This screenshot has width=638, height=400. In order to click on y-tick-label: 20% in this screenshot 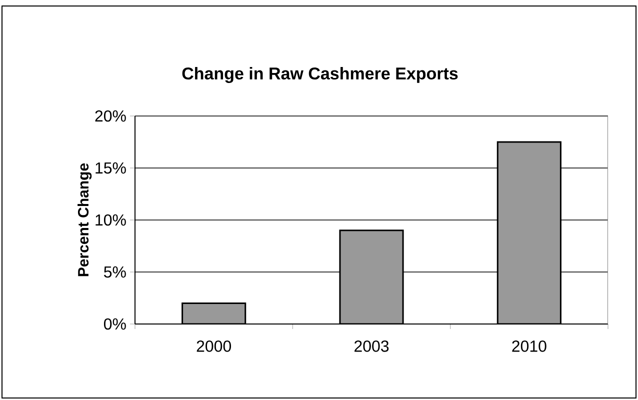, I will do `click(110, 116)`.